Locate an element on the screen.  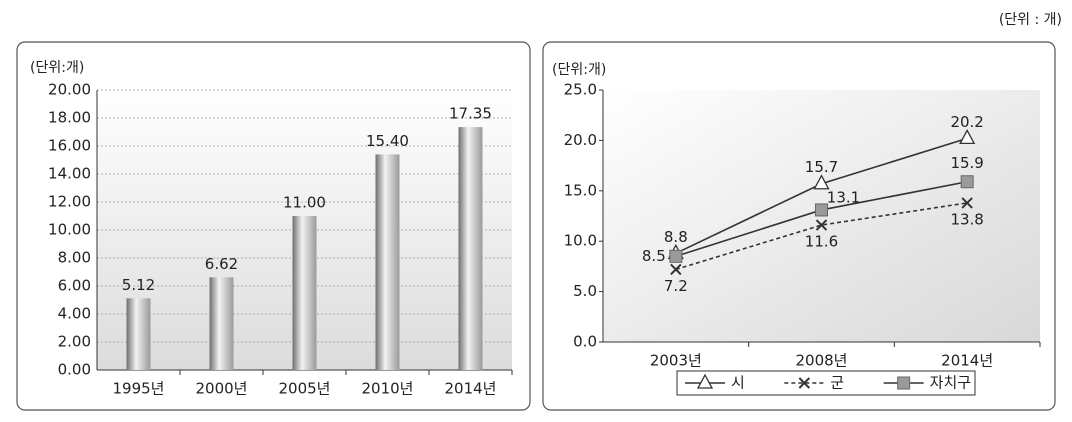
y-tick-label: 5.0 is located at coordinates (585, 291).